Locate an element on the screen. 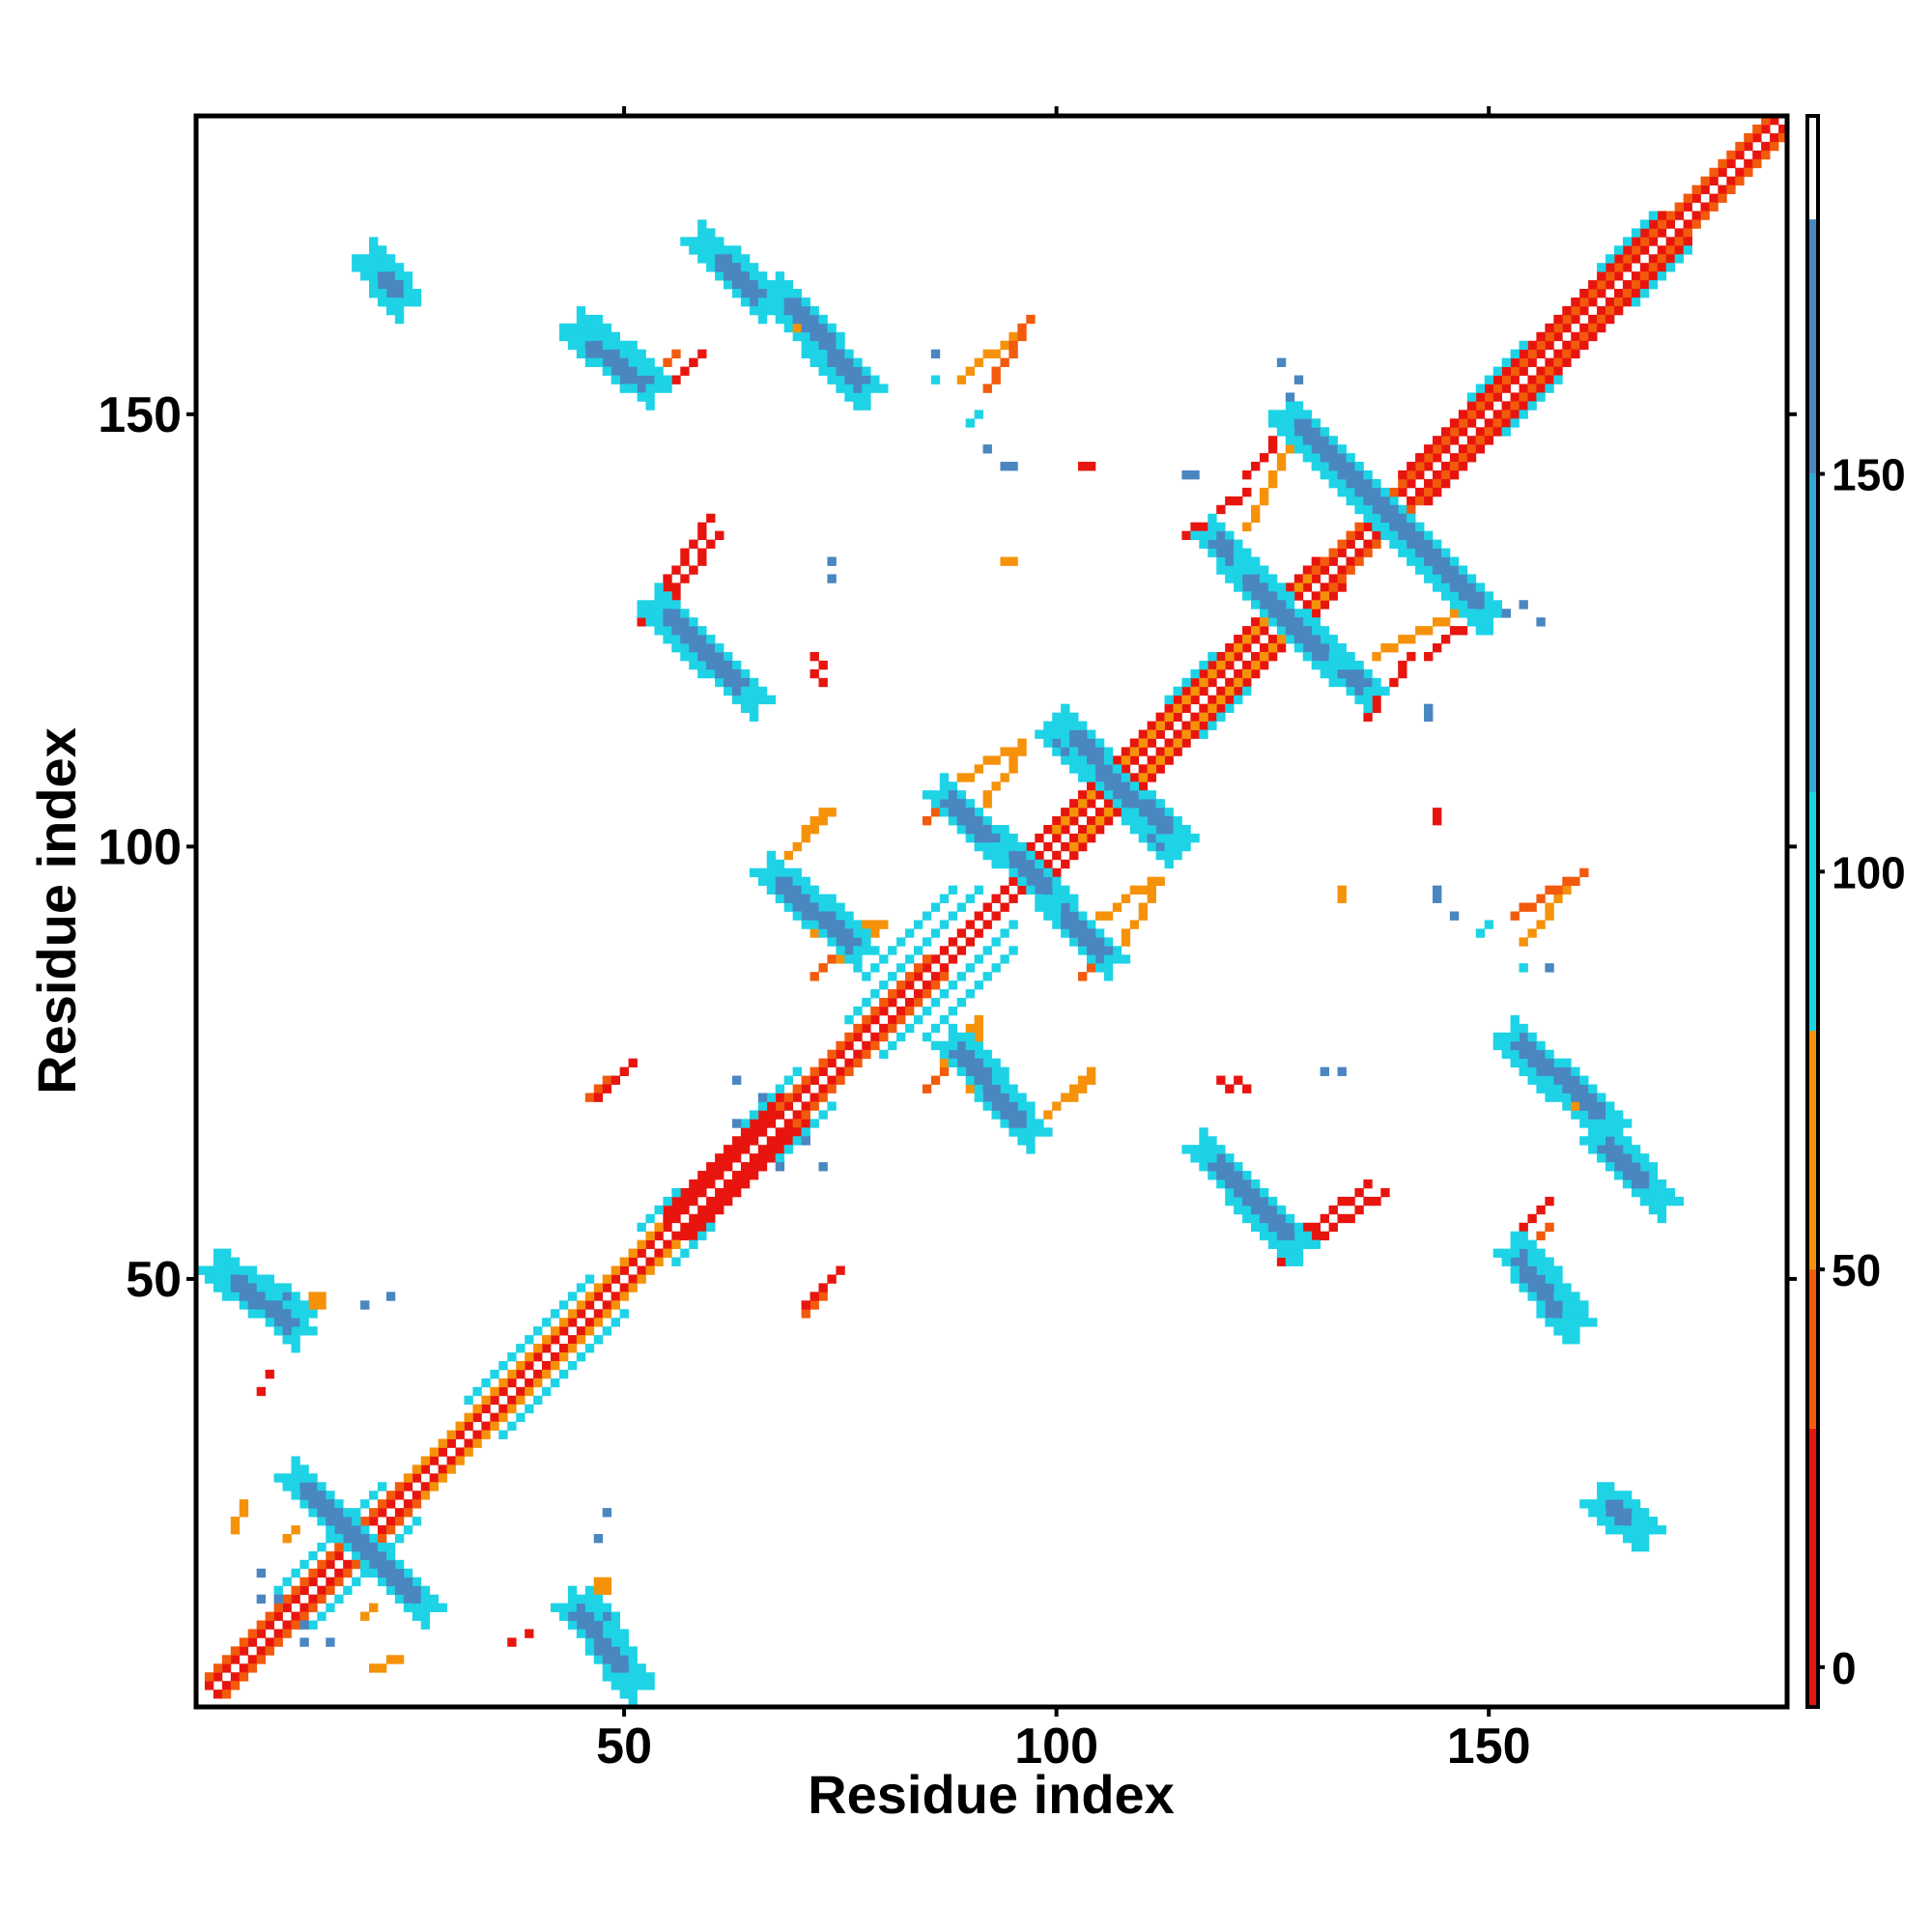 The width and height of the screenshot is (1932, 1932). colorbar-tick-label: 100 is located at coordinates (1869, 872).